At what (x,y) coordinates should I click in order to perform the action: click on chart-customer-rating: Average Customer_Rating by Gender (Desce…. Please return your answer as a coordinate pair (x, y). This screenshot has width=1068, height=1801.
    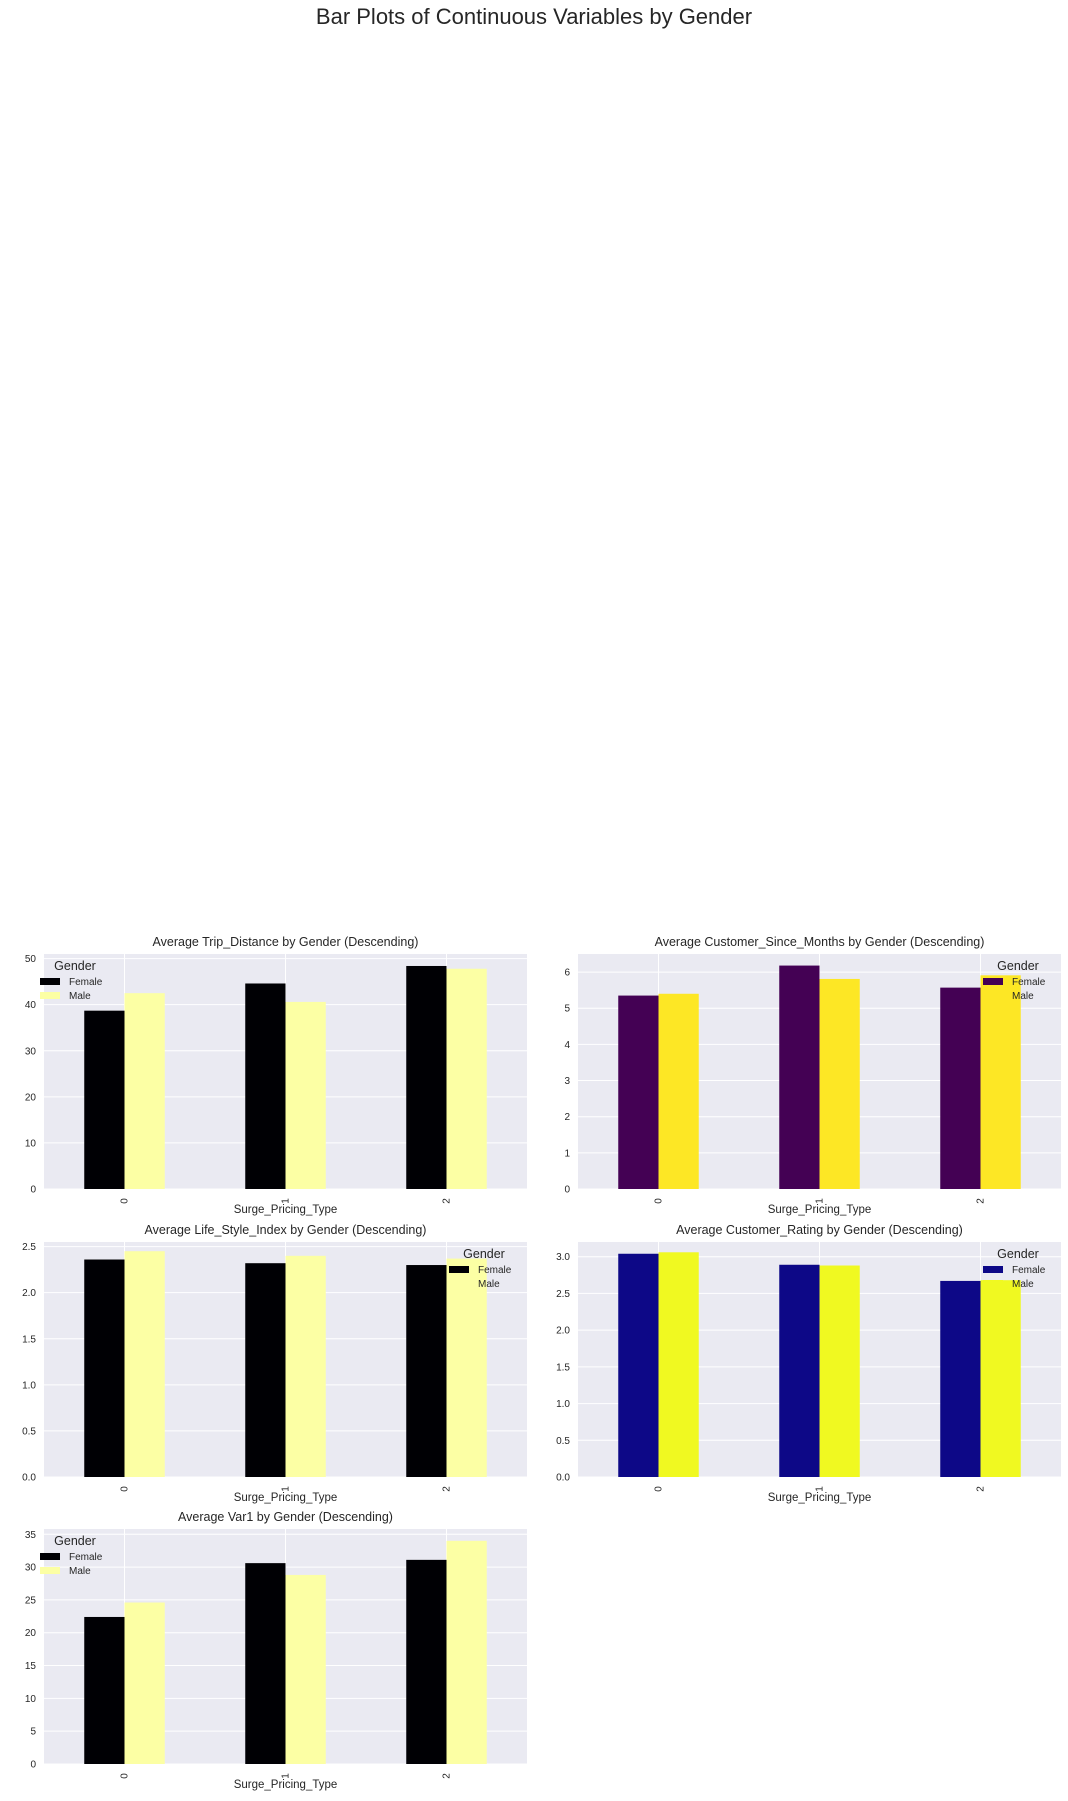
    Looking at the image, I should click on (808, 1363).